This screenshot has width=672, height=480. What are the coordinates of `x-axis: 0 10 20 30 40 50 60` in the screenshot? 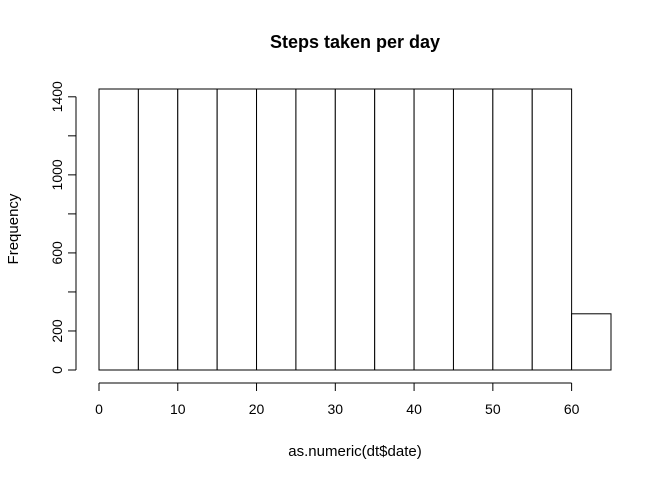 It's located at (337, 399).